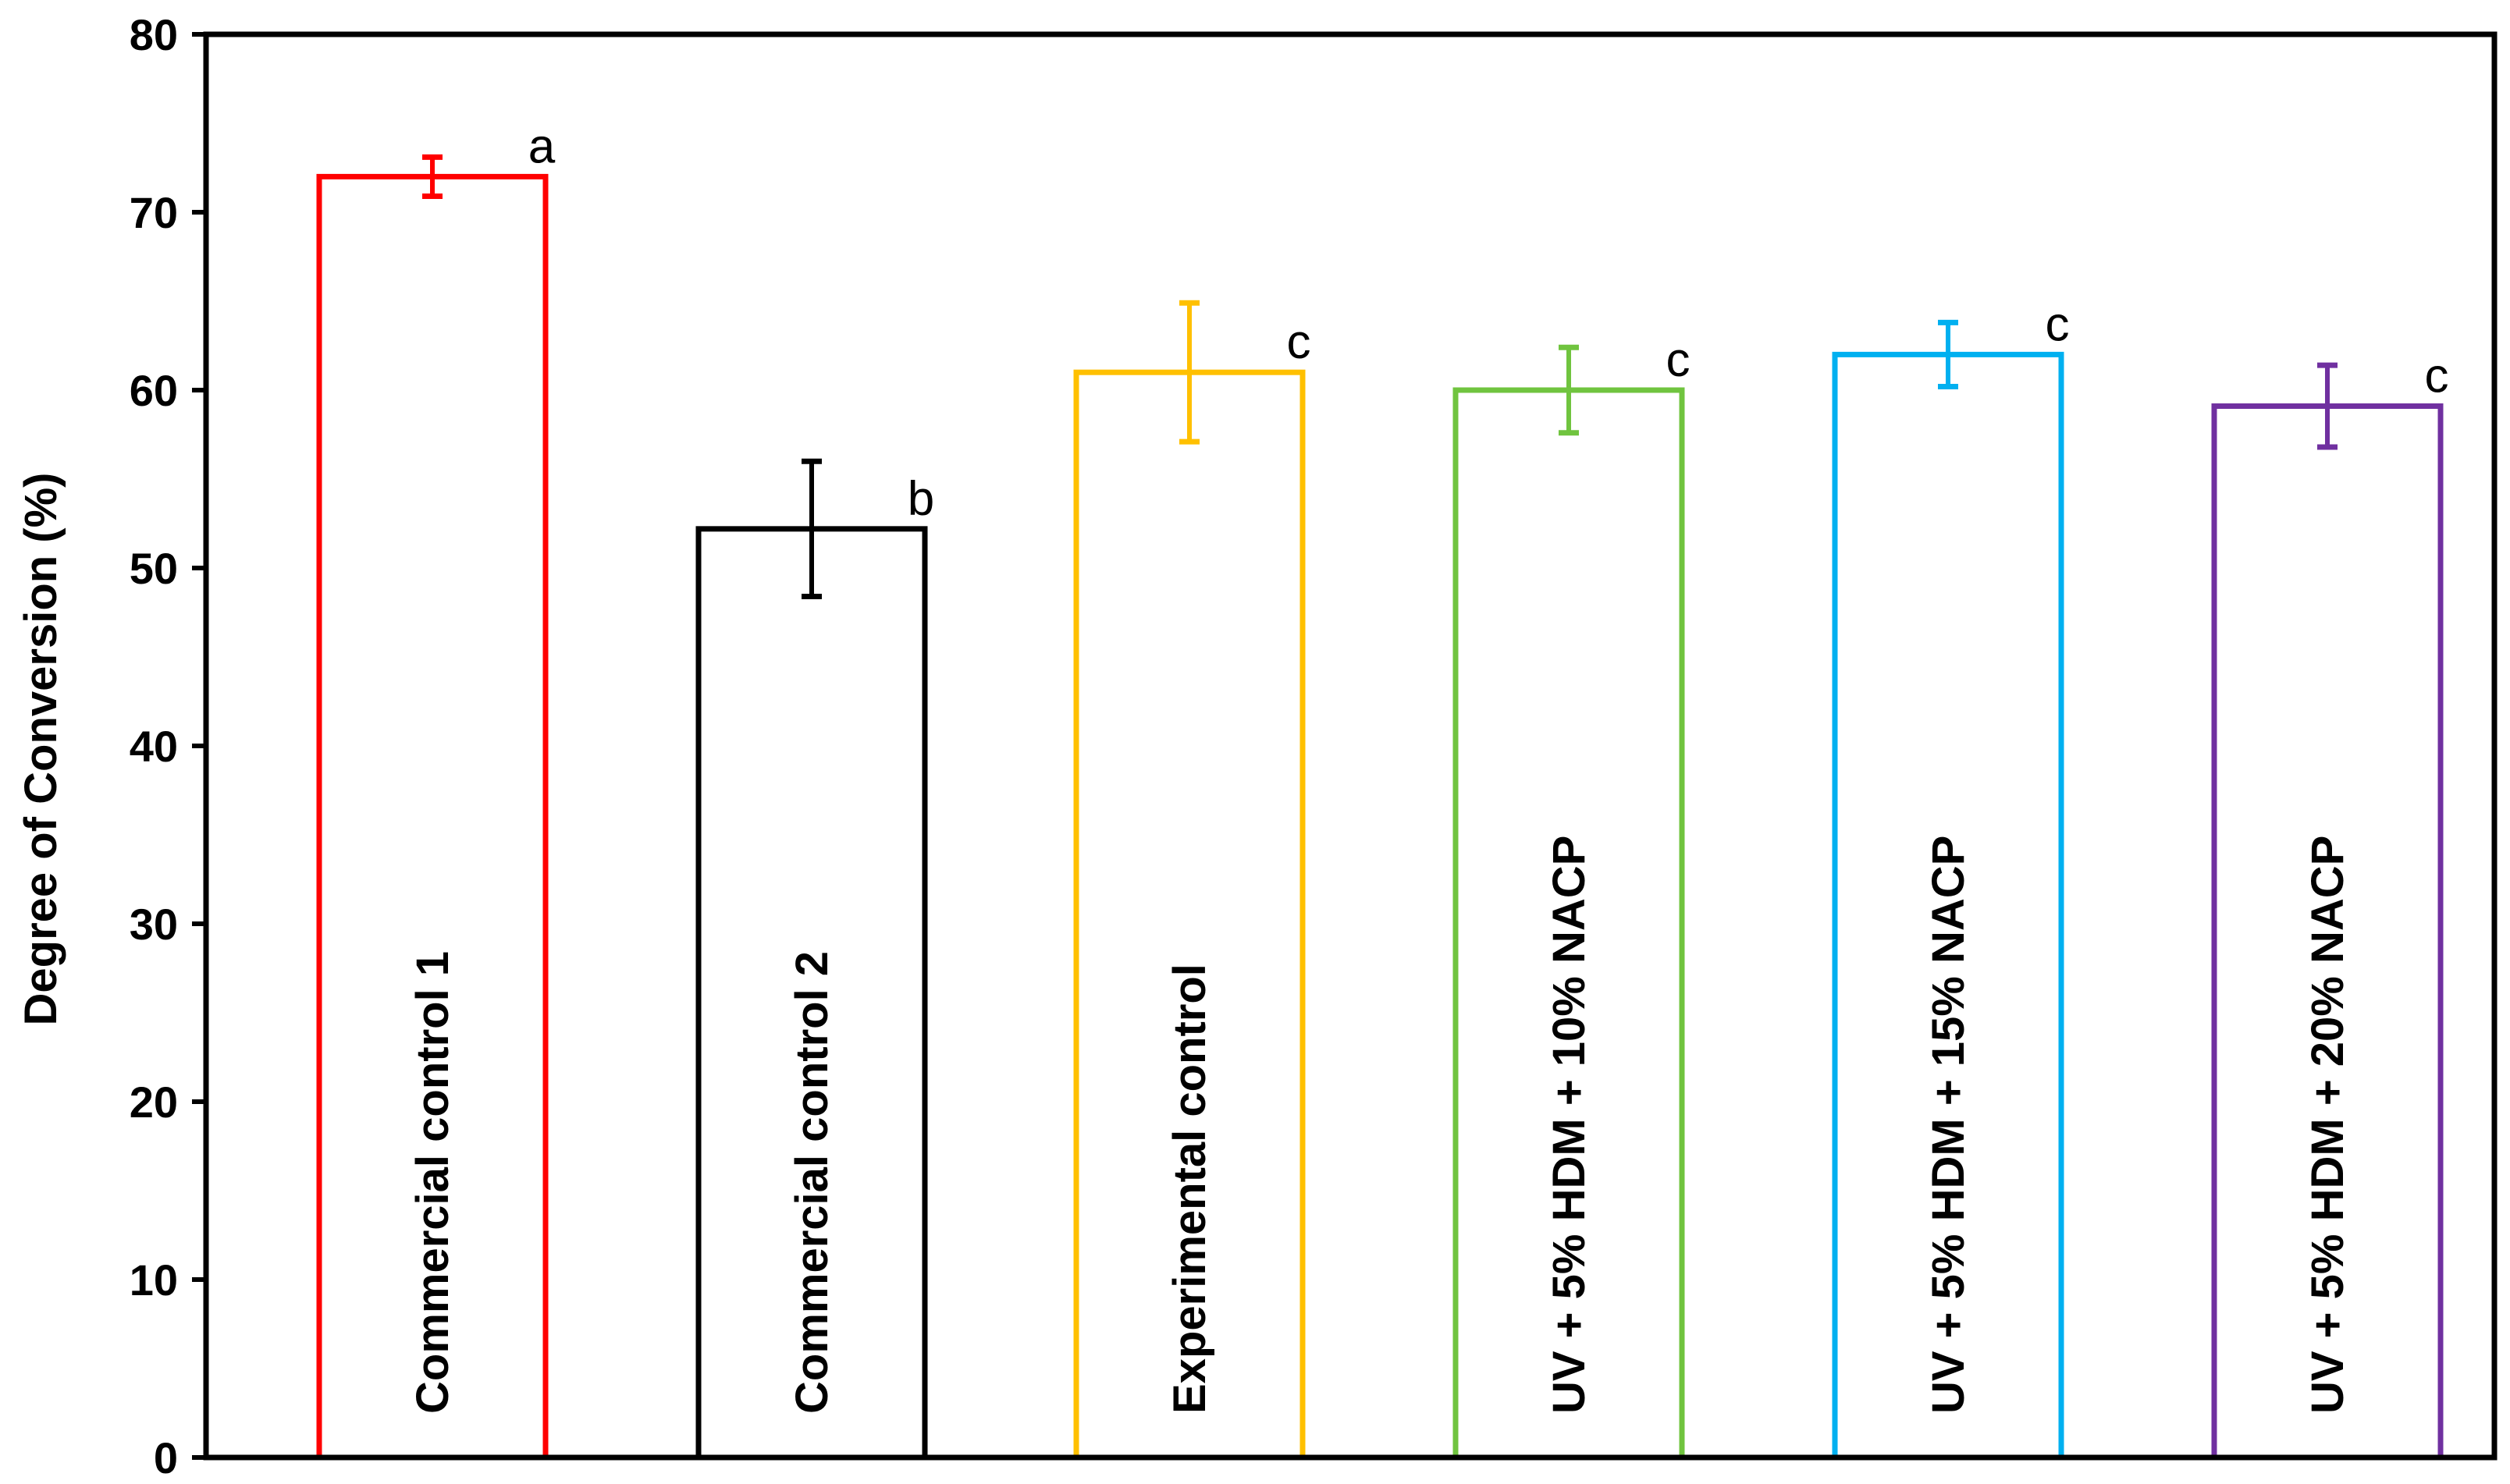  I want to click on y-tick-label: 40, so click(154, 746).